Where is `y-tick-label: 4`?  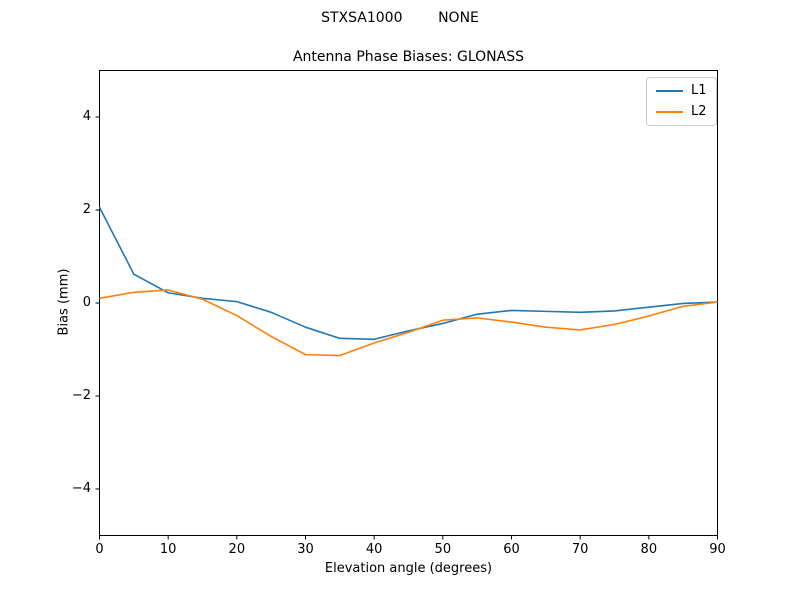
y-tick-label: 4 is located at coordinates (86, 116).